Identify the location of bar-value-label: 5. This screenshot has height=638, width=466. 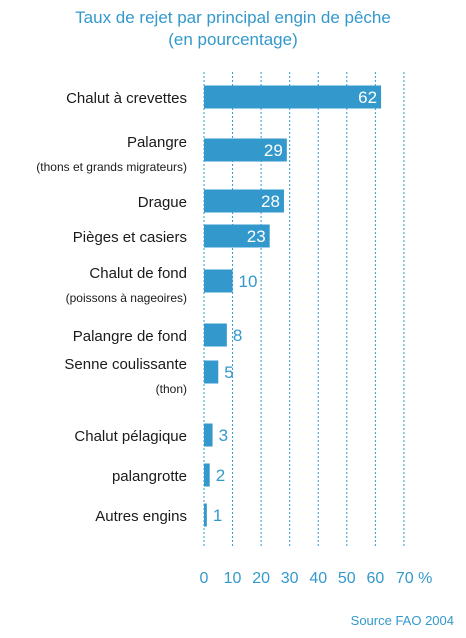
(228, 372).